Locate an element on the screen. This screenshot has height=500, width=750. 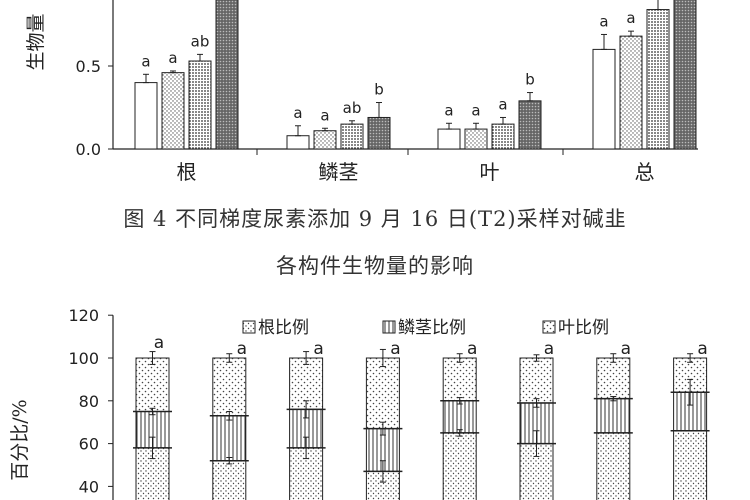
y-axis-title: 生物量 is located at coordinates (36, 41).